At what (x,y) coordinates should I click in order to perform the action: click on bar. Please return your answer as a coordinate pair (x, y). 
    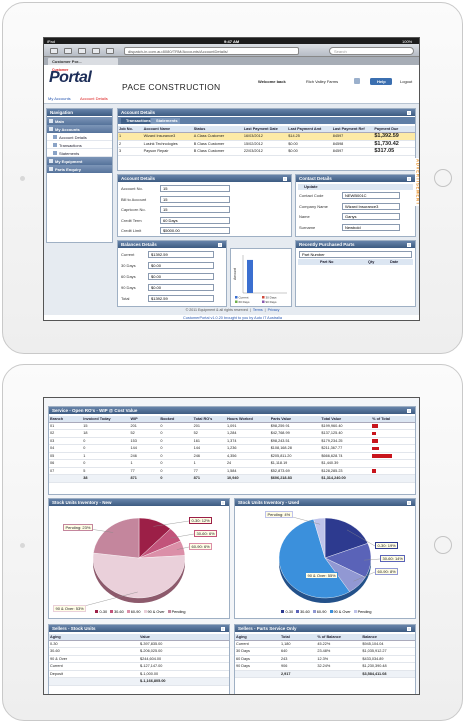
    Looking at the image, I should click on (250, 276).